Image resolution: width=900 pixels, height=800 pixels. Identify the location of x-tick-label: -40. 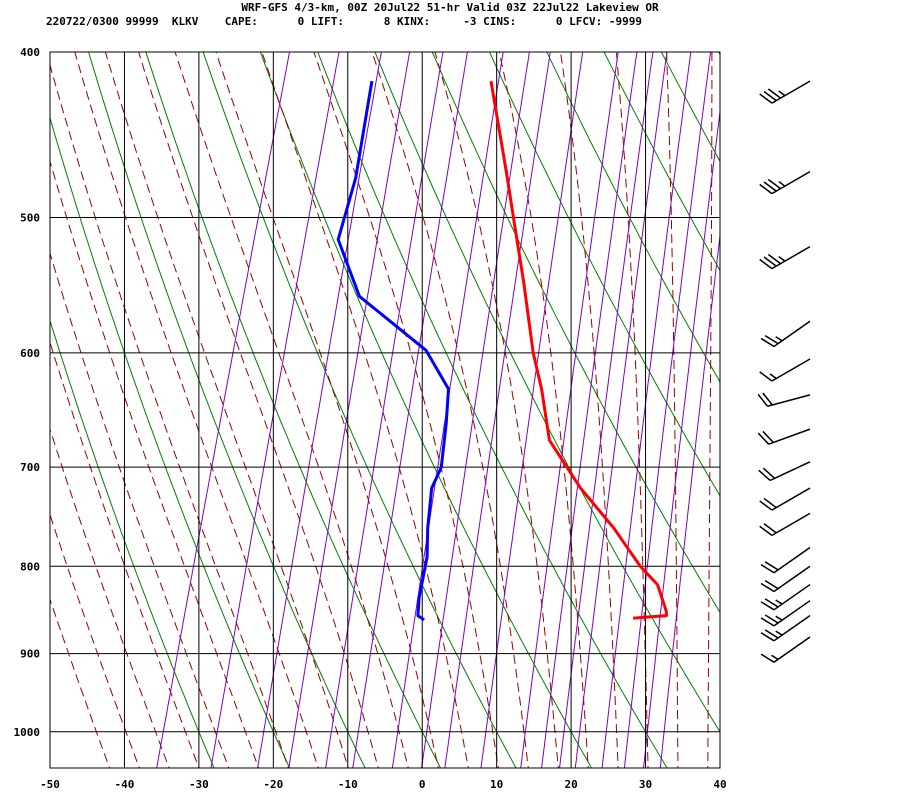
(125, 784).